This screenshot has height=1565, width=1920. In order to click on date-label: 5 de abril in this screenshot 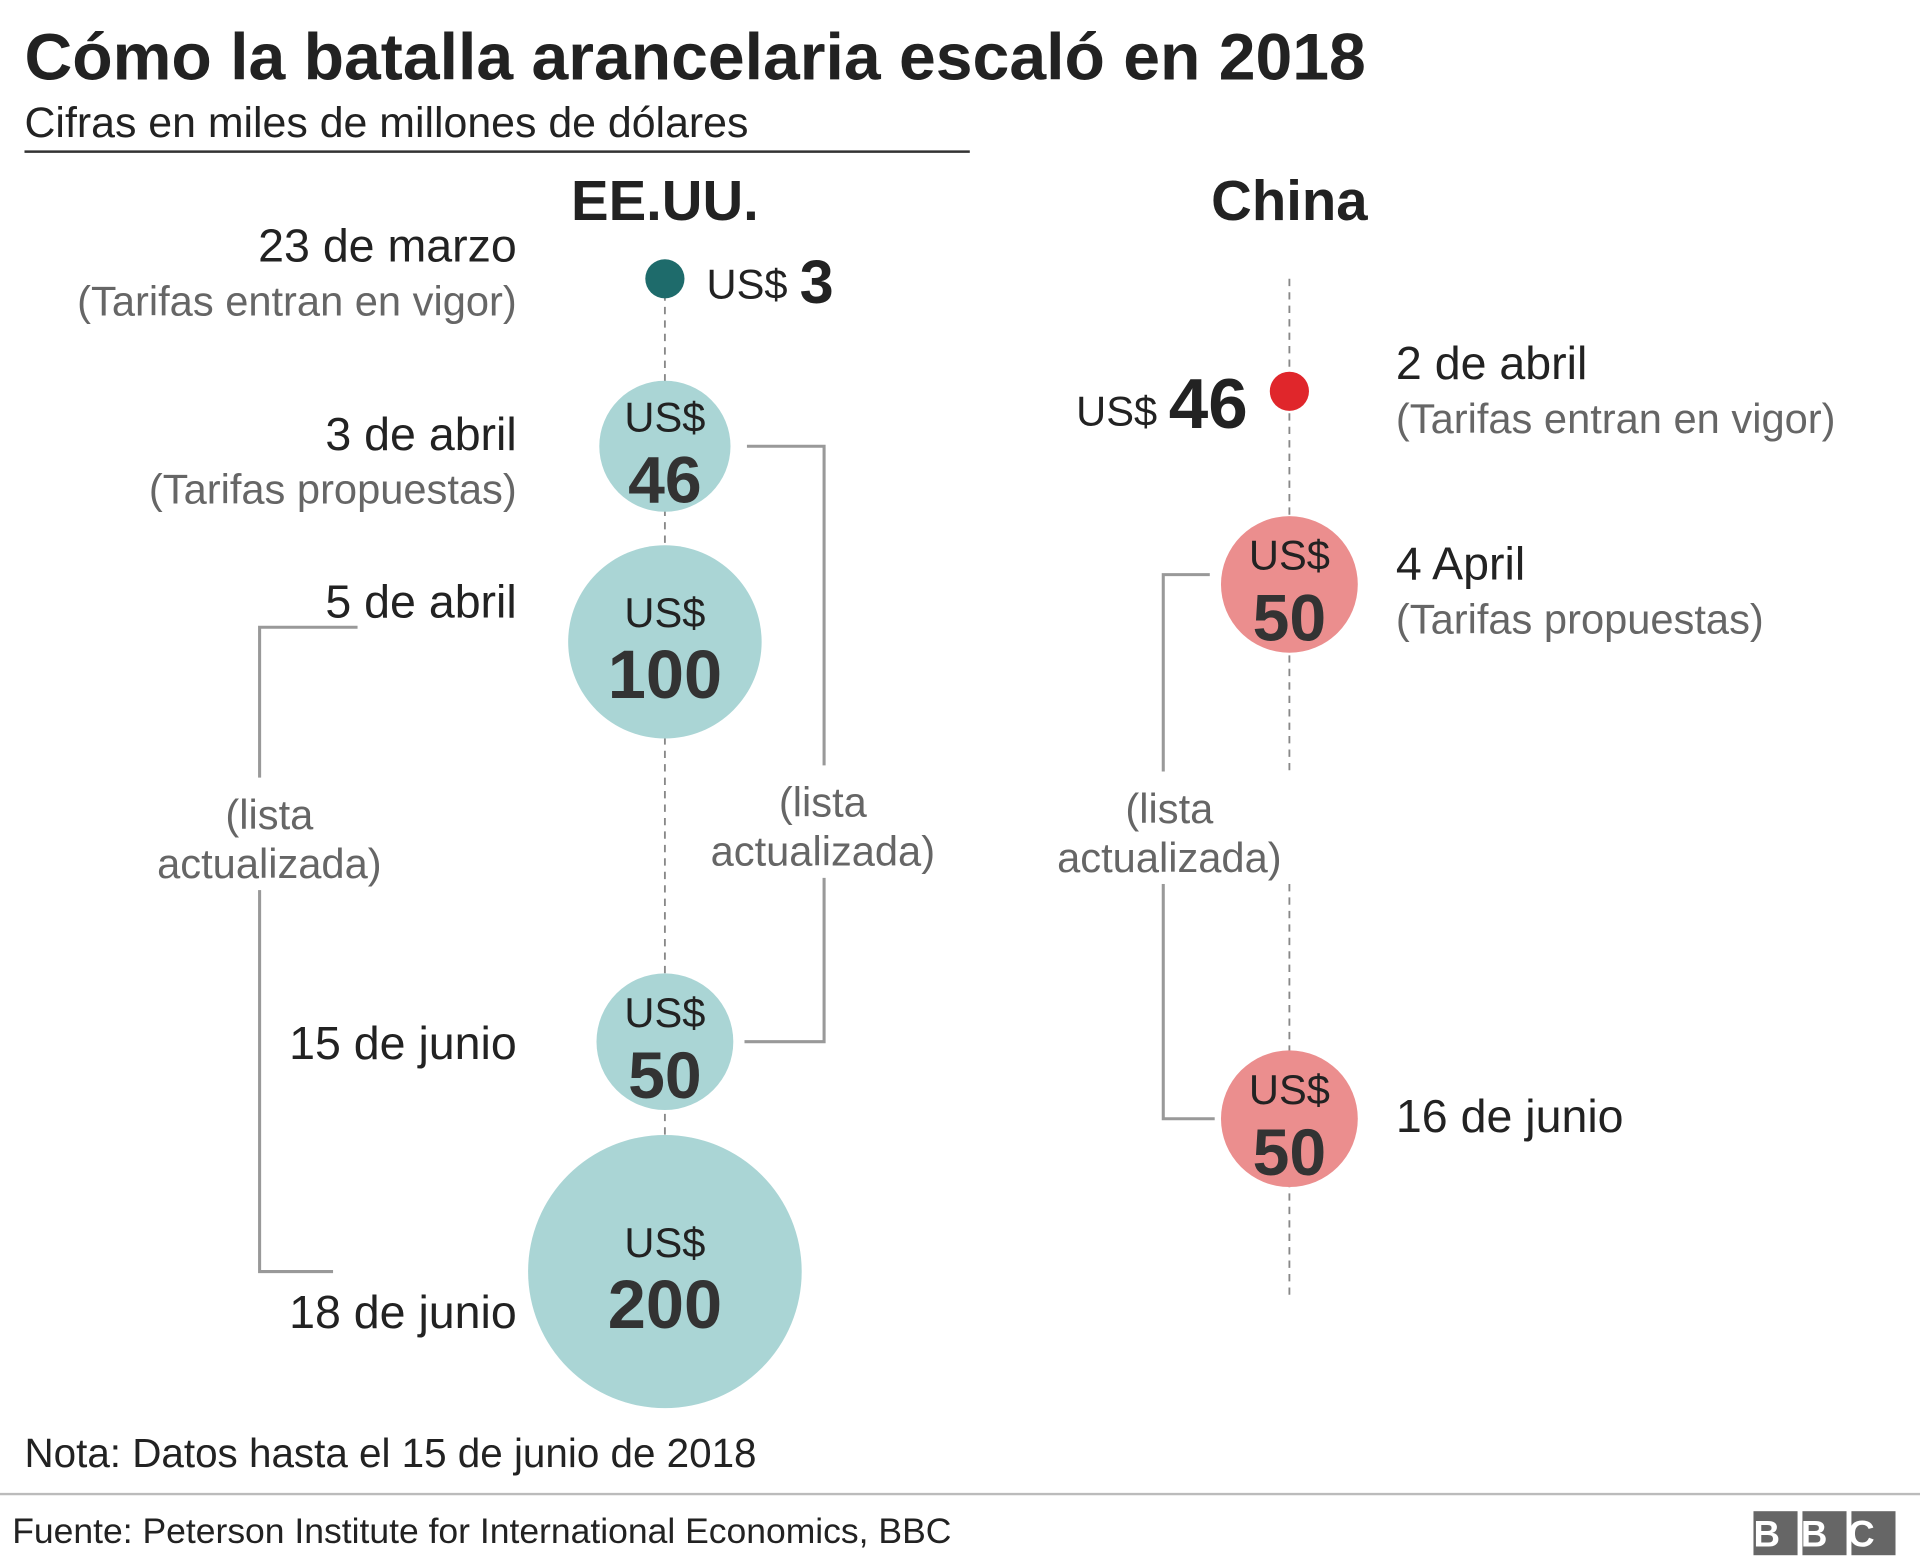, I will do `click(420, 601)`.